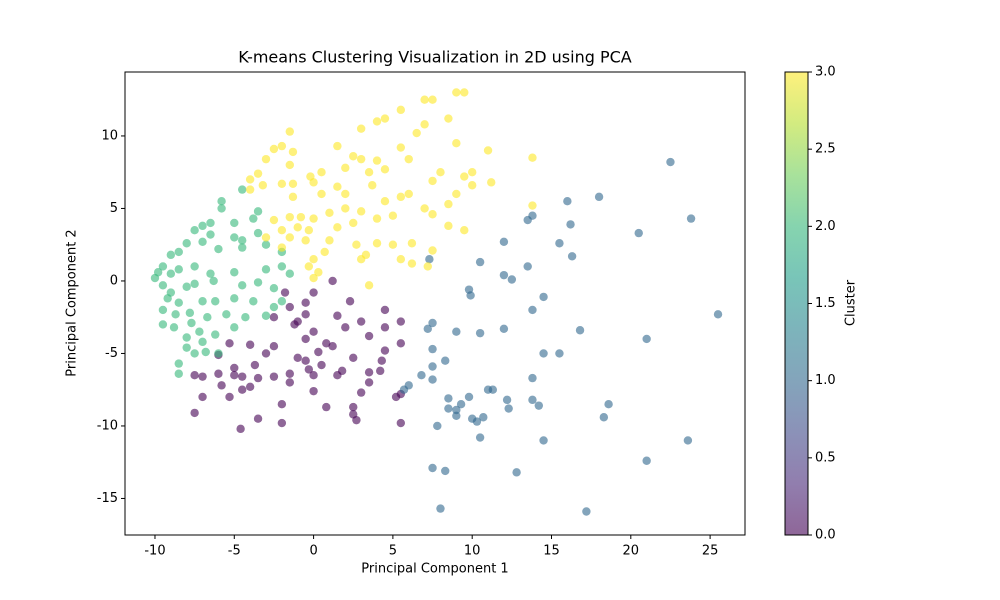  What do you see at coordinates (851, 302) in the screenshot?
I see `colorbar-label: Cluster` at bounding box center [851, 302].